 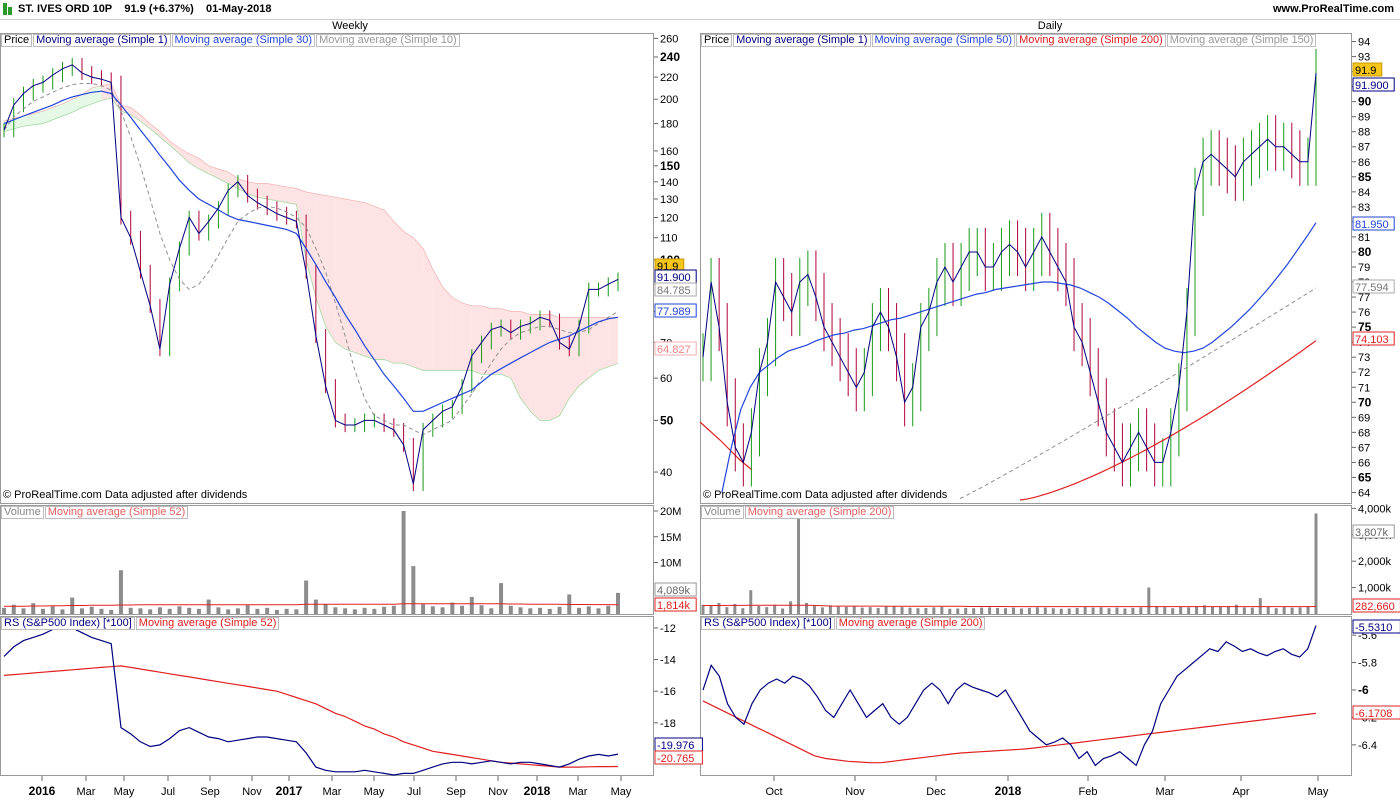 What do you see at coordinates (1365, 102) in the screenshot?
I see `daily-price-tick-label: 90` at bounding box center [1365, 102].